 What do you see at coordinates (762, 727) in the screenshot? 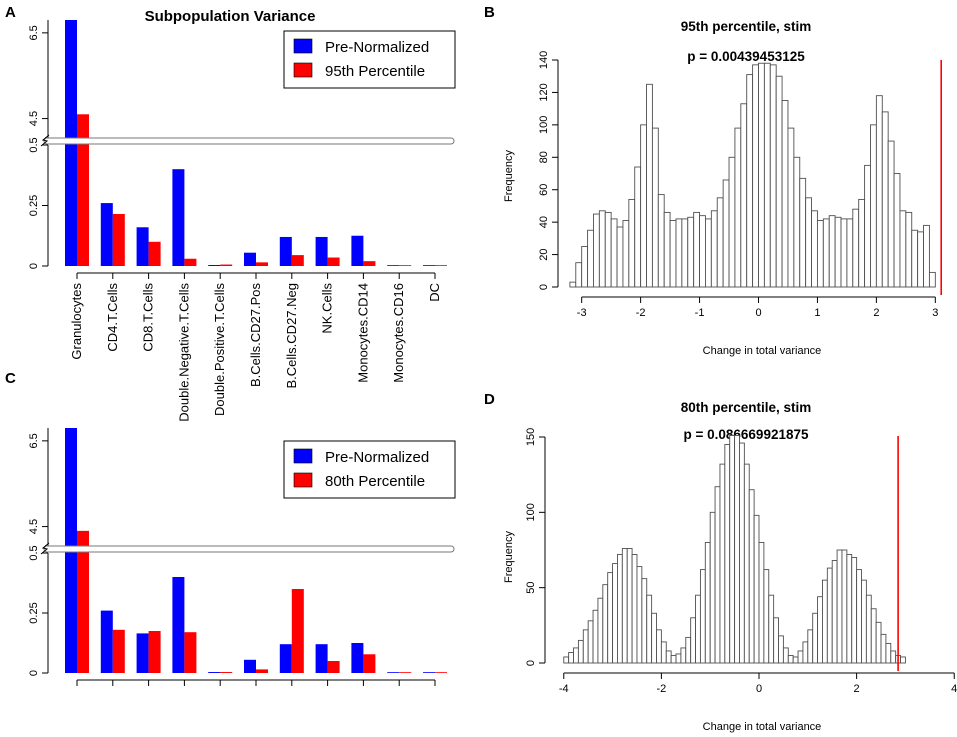
I see `panel-d-xlabel: Change in total variance` at bounding box center [762, 727].